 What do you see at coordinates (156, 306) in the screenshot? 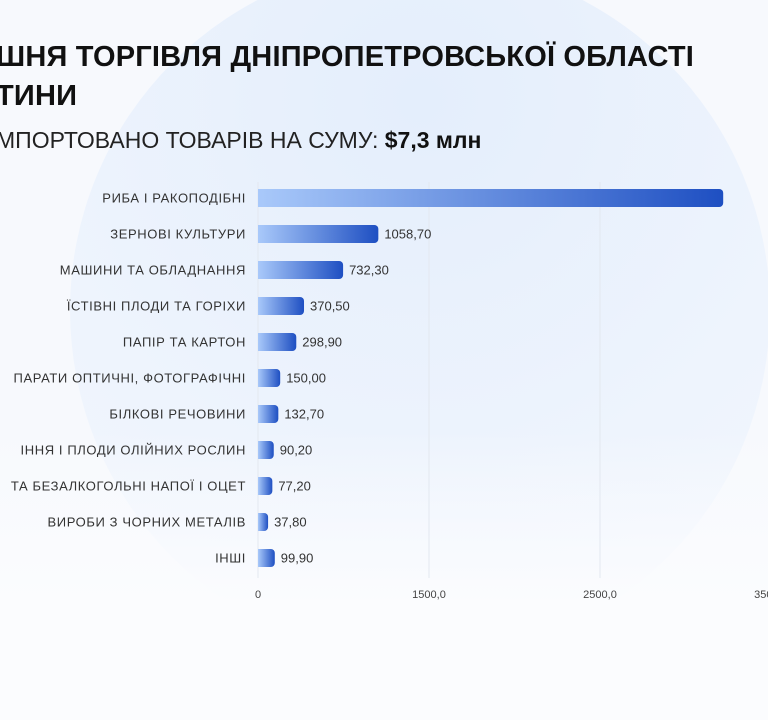
I see `category-label: ЇСТІВНІ ПЛОДИ ТА ГОРІХИ` at bounding box center [156, 306].